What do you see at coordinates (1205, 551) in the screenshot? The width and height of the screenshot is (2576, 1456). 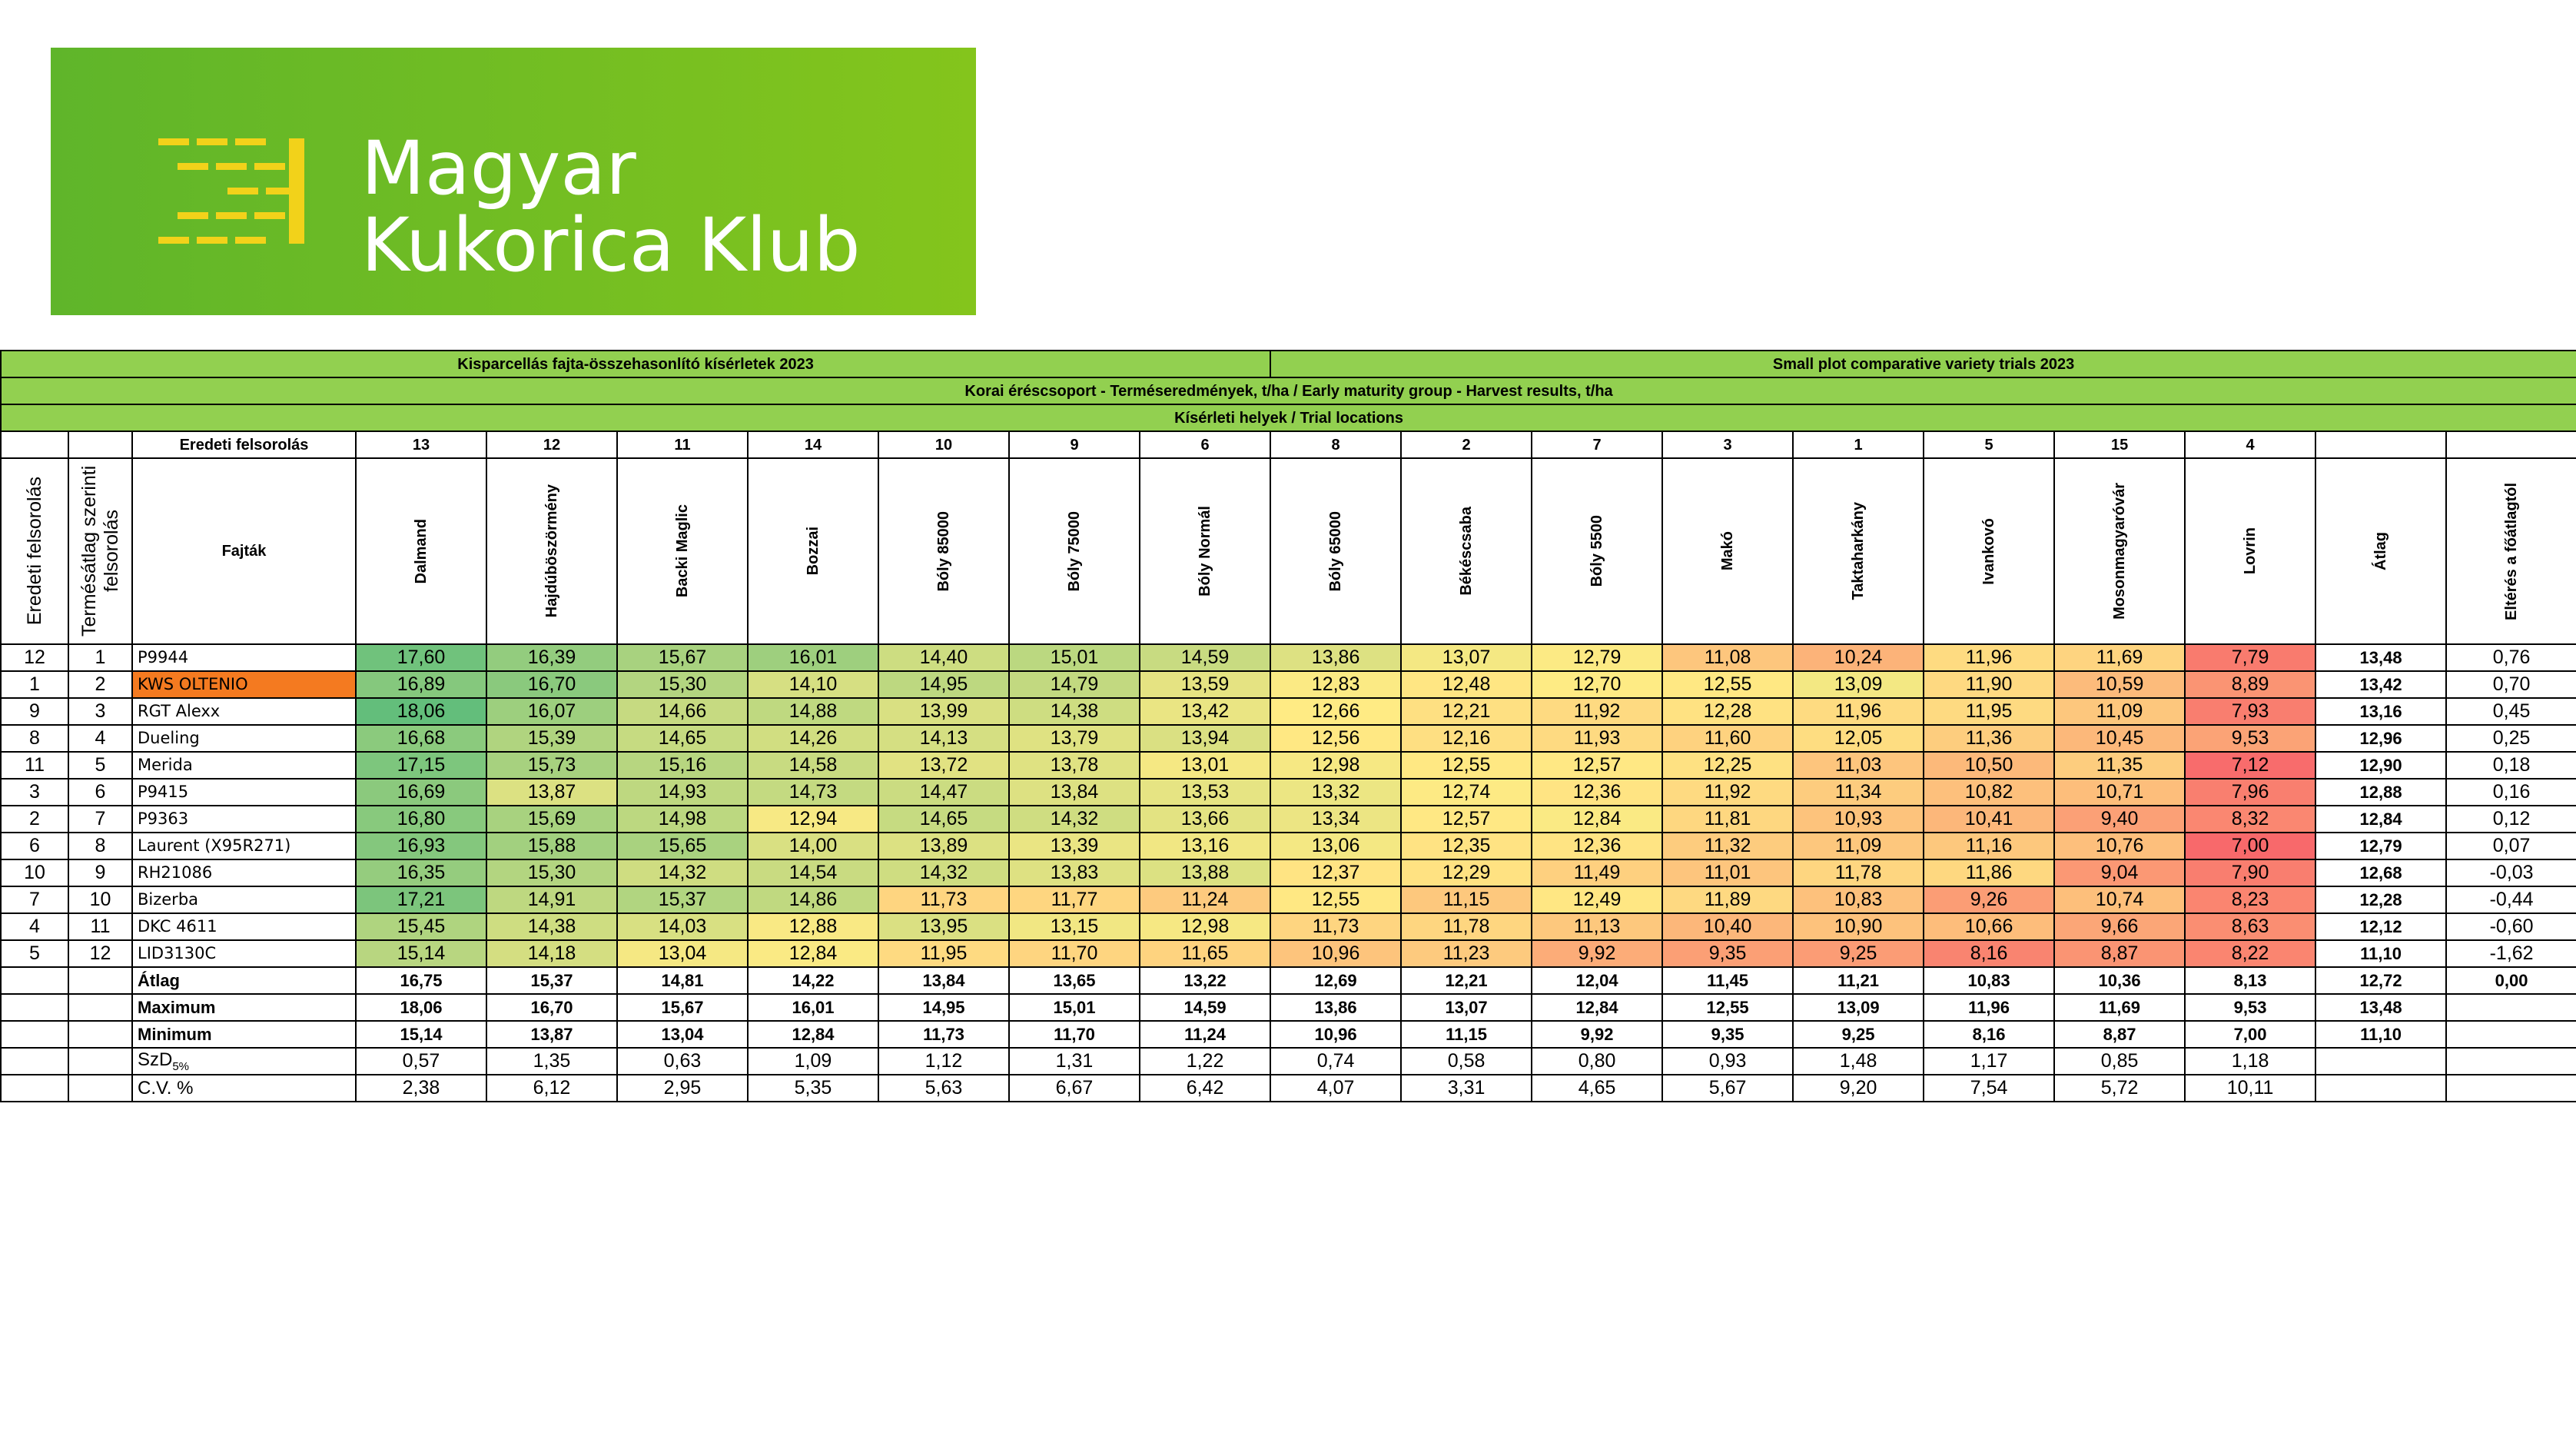 I see `location-header: Bóly Normál` at bounding box center [1205, 551].